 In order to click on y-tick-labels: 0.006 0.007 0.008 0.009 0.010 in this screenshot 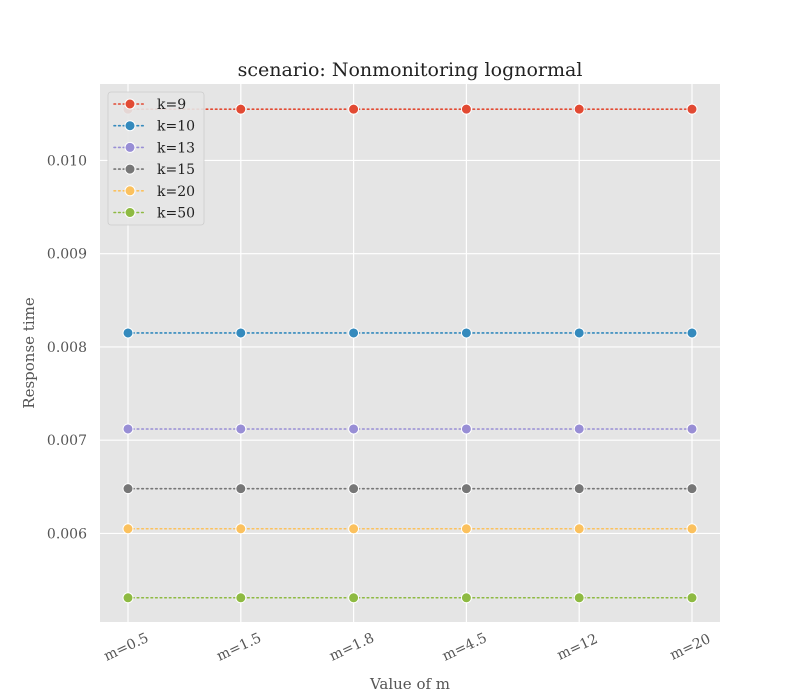, I will do `click(67, 347)`.